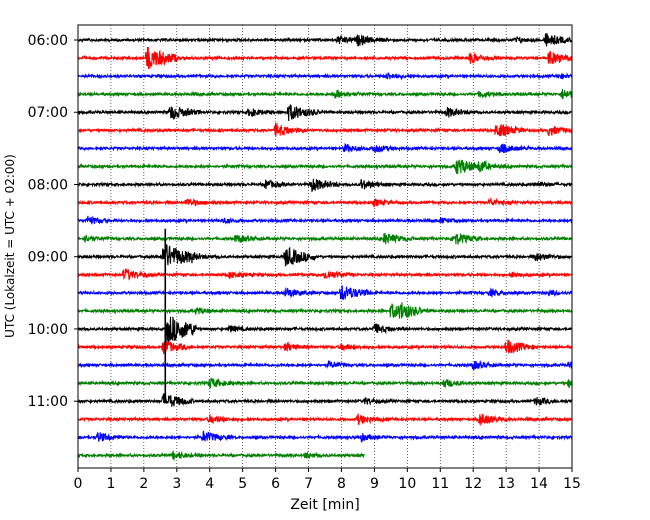 This screenshot has width=650, height=520. I want to click on x-tick-label: 13, so click(506, 484).